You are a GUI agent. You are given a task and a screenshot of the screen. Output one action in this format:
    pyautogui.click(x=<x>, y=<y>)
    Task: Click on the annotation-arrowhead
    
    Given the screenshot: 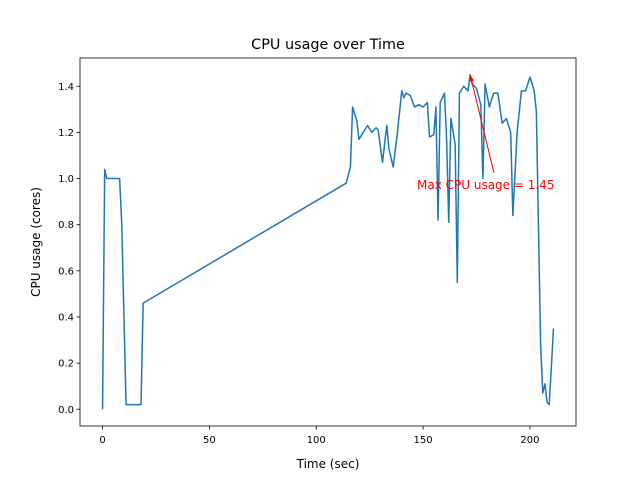 What is the action you would take?
    pyautogui.click(x=471, y=78)
    